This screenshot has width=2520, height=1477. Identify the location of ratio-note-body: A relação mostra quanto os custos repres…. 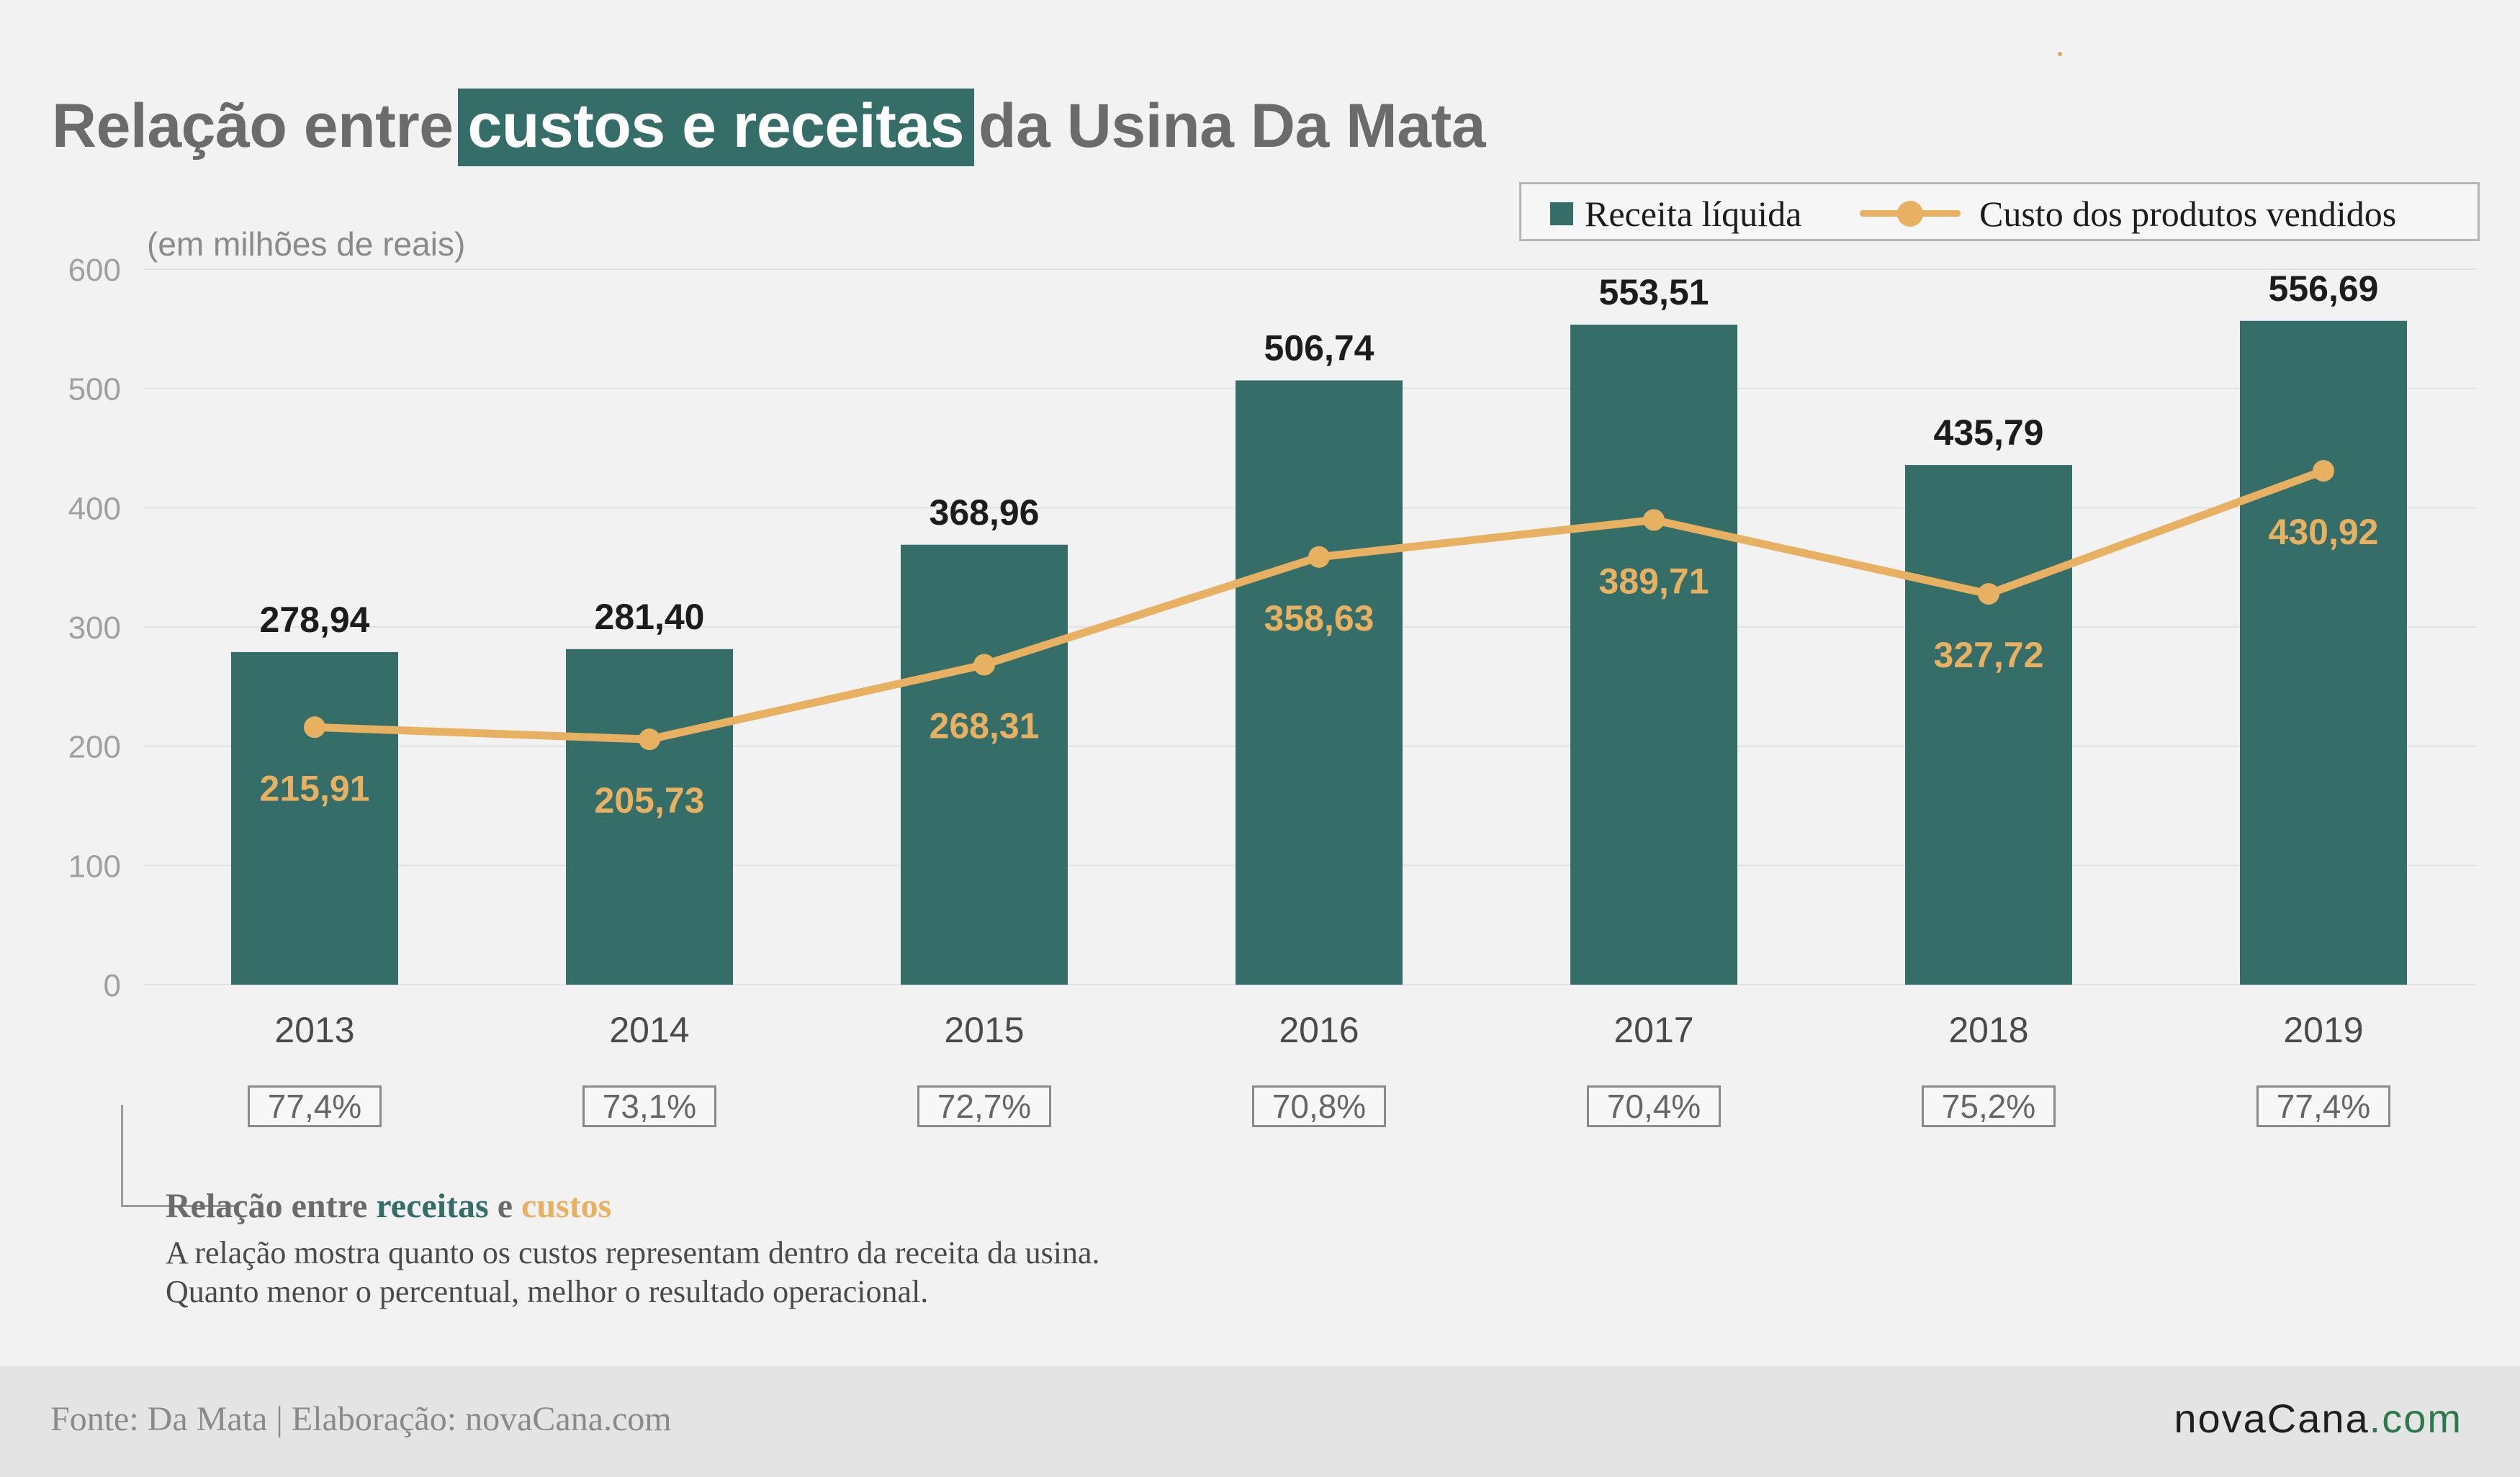
(633, 1272).